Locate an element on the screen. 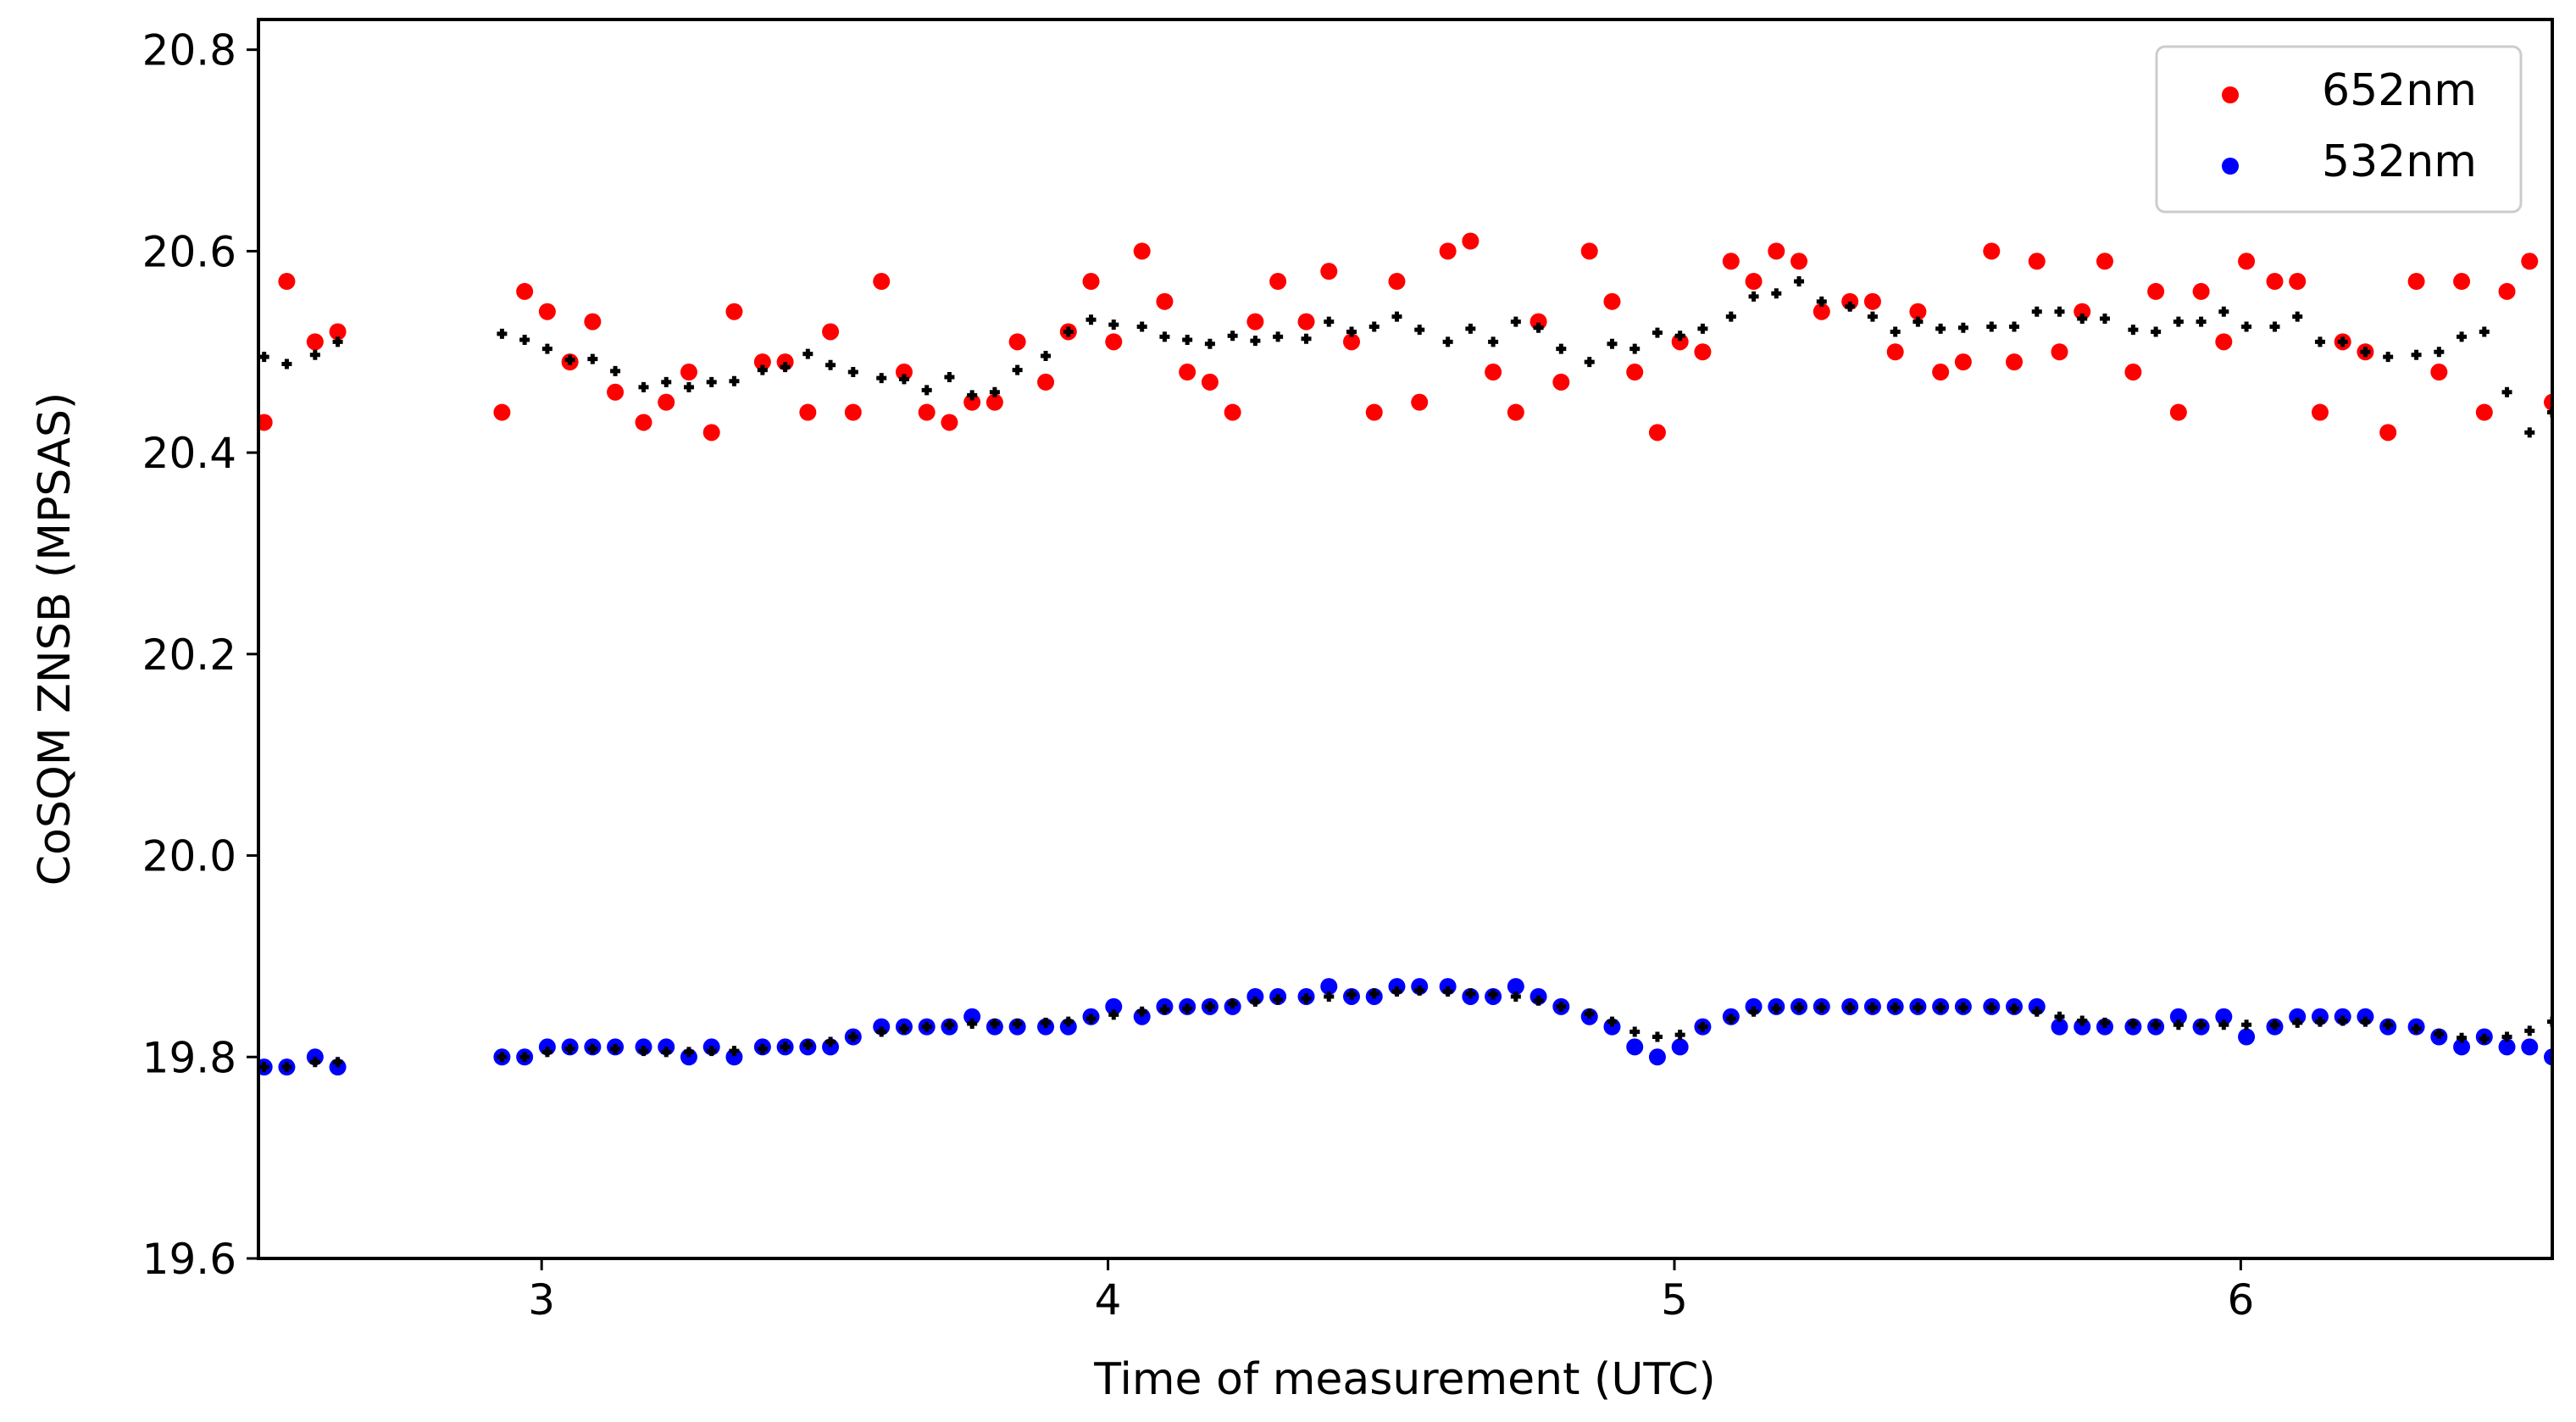 Image resolution: width=2576 pixels, height=1422 pixels. legend: 652nm 532nm is located at coordinates (2339, 129).